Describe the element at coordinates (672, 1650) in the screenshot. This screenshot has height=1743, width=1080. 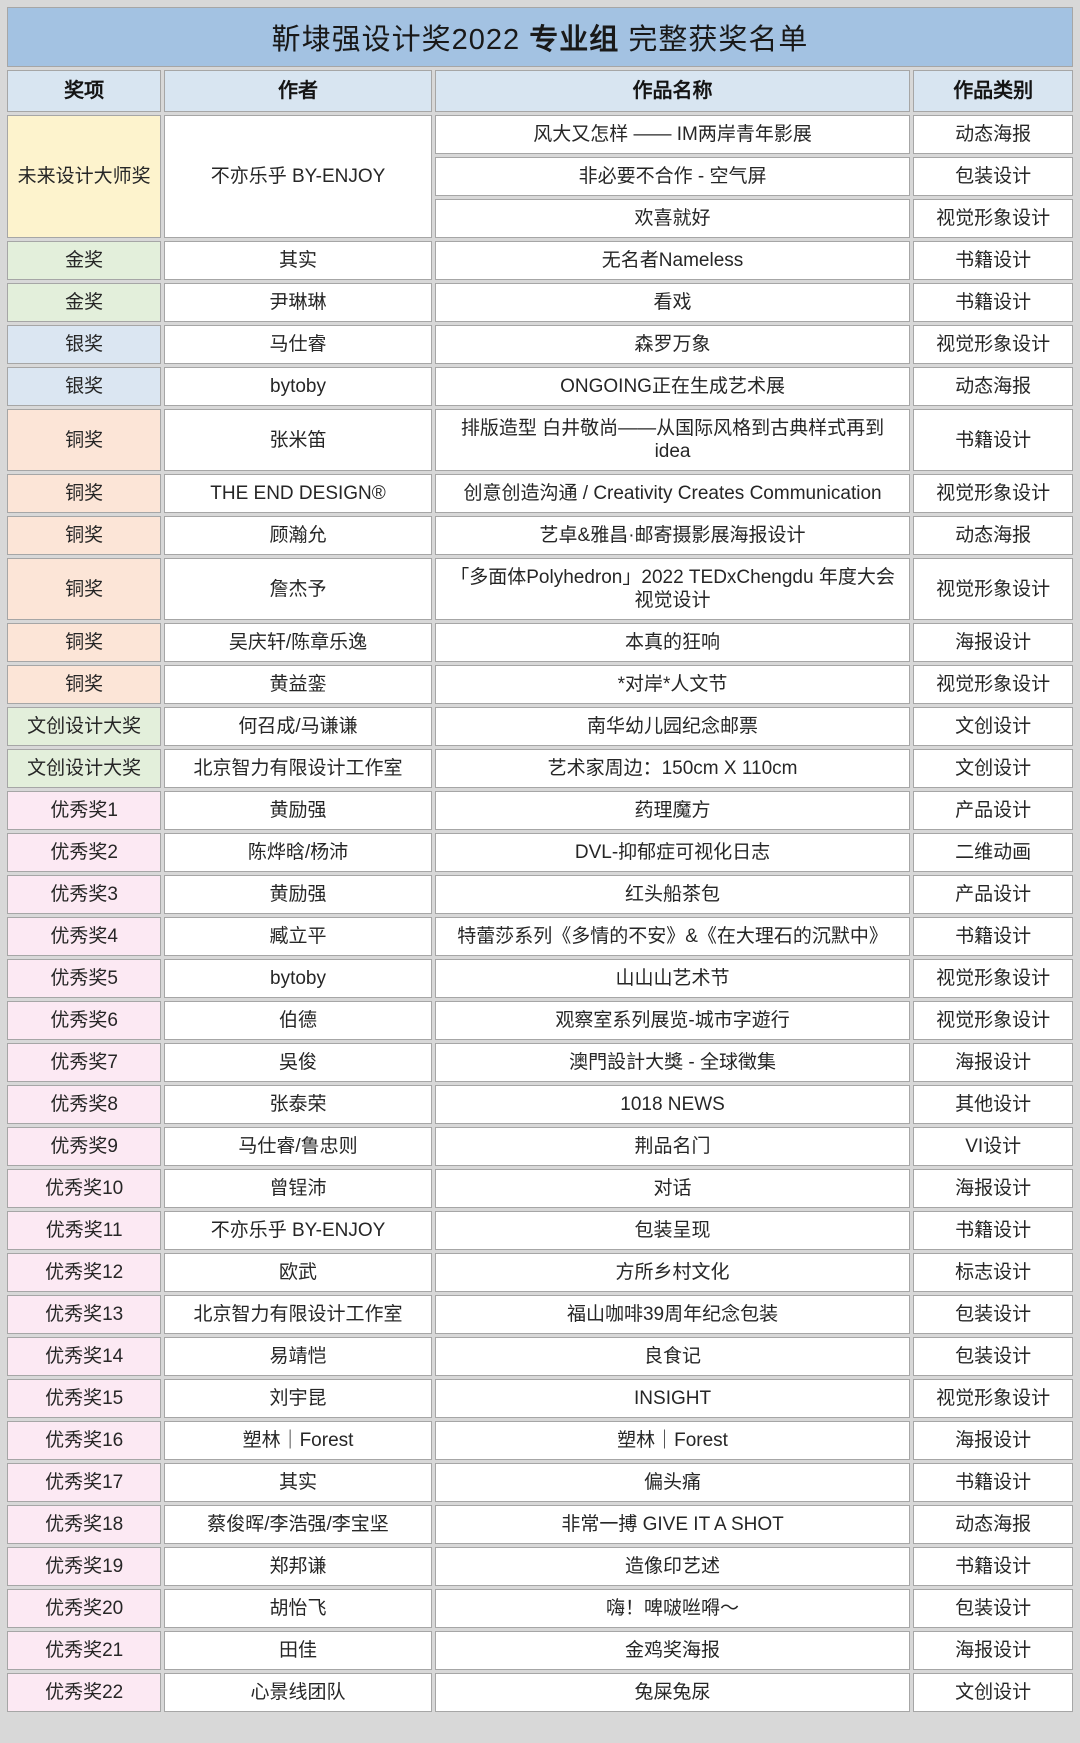
I see `work-title-cell: 金鸡奖海报` at that location.